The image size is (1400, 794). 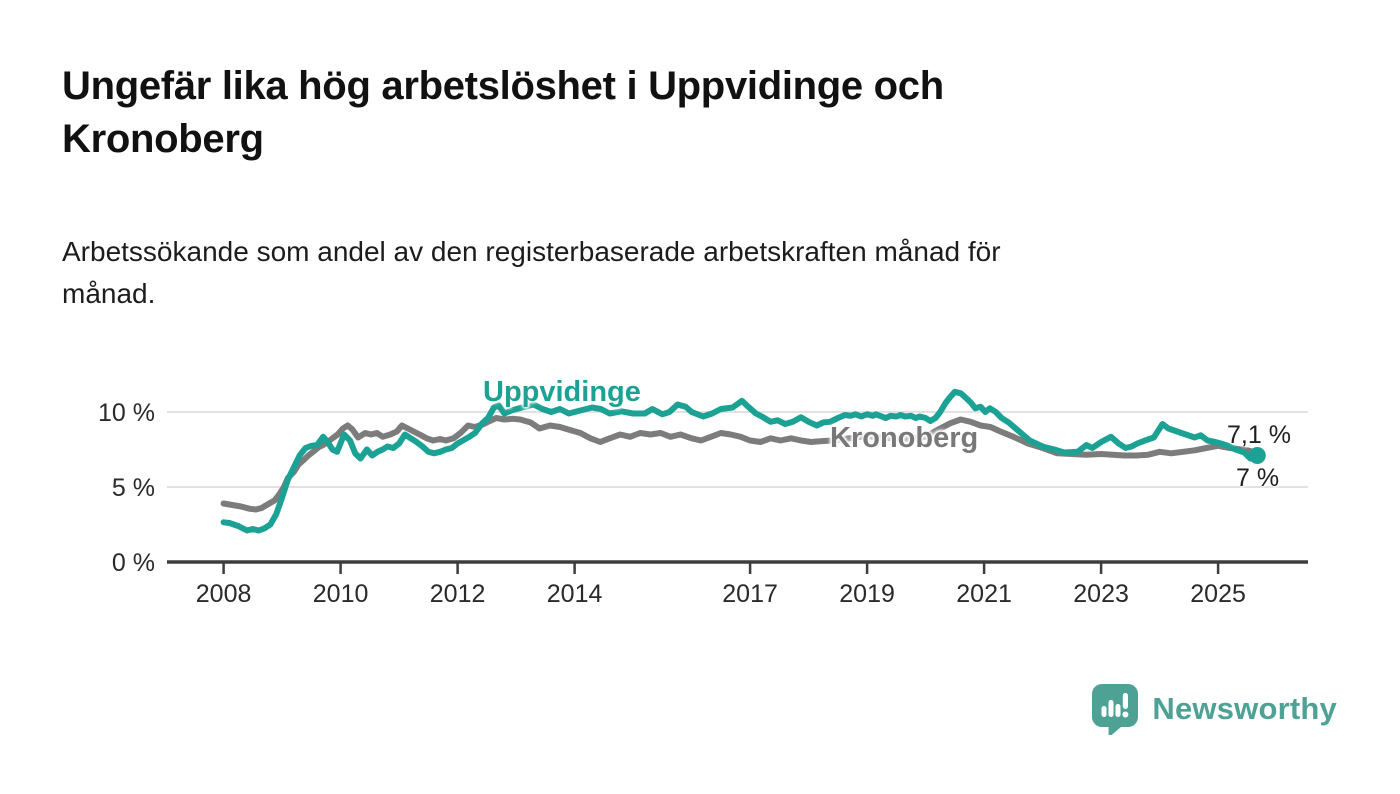 I want to click on end-point-marker, so click(x=1257, y=455).